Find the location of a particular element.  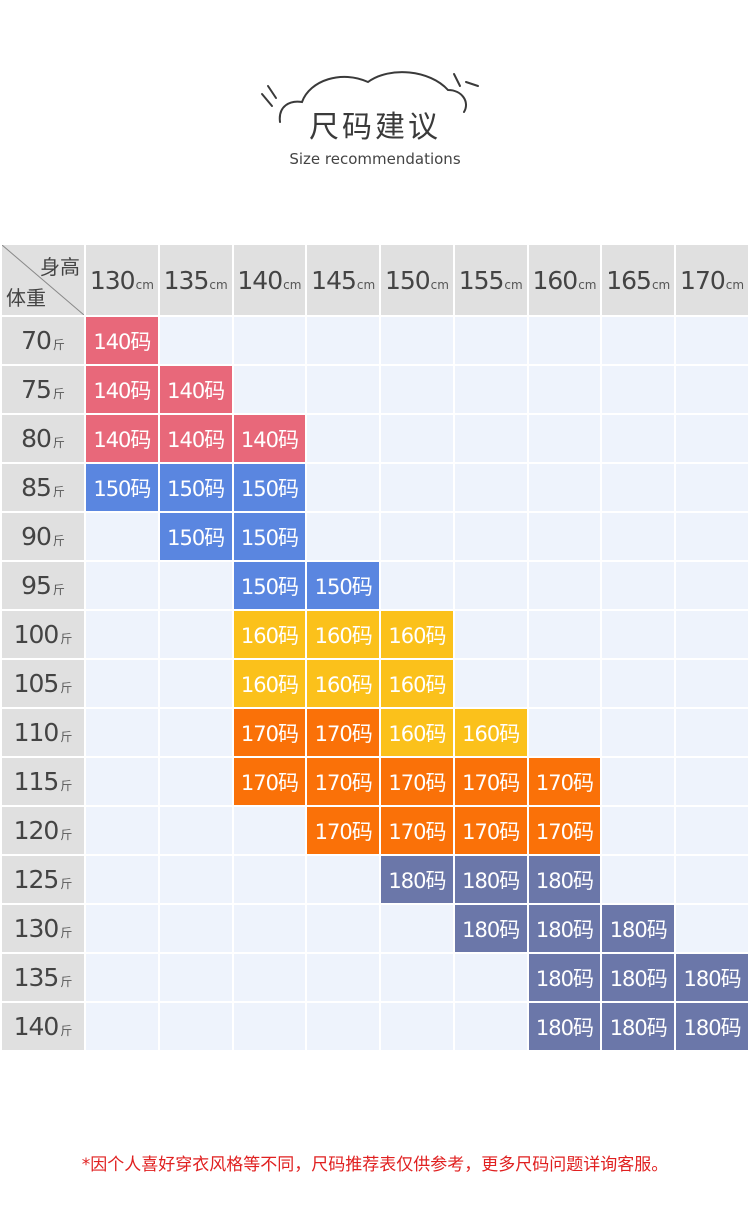

weight-header-cell: 80 斤 is located at coordinates (43, 438).